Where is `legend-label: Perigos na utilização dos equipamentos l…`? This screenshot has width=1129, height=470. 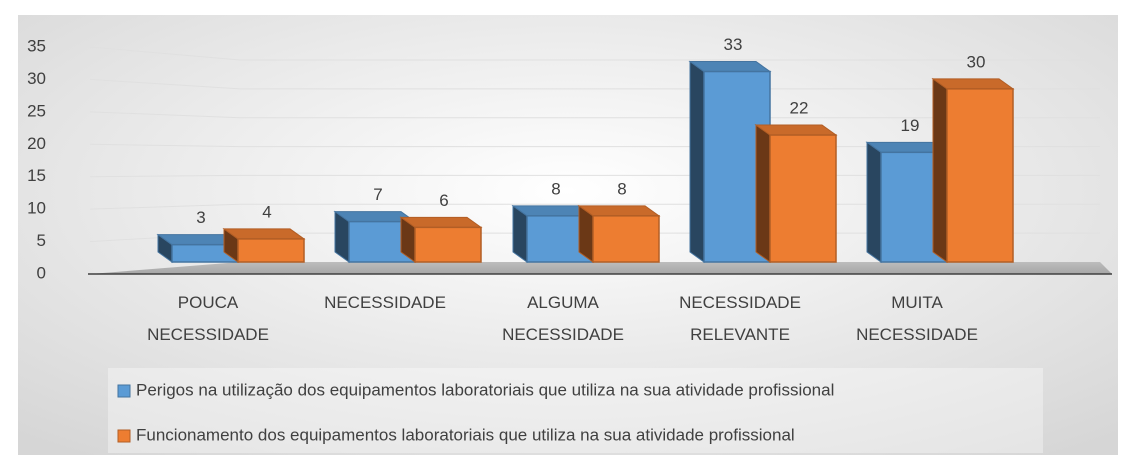 legend-label: Perigos na utilização dos equipamentos l… is located at coordinates (485, 389).